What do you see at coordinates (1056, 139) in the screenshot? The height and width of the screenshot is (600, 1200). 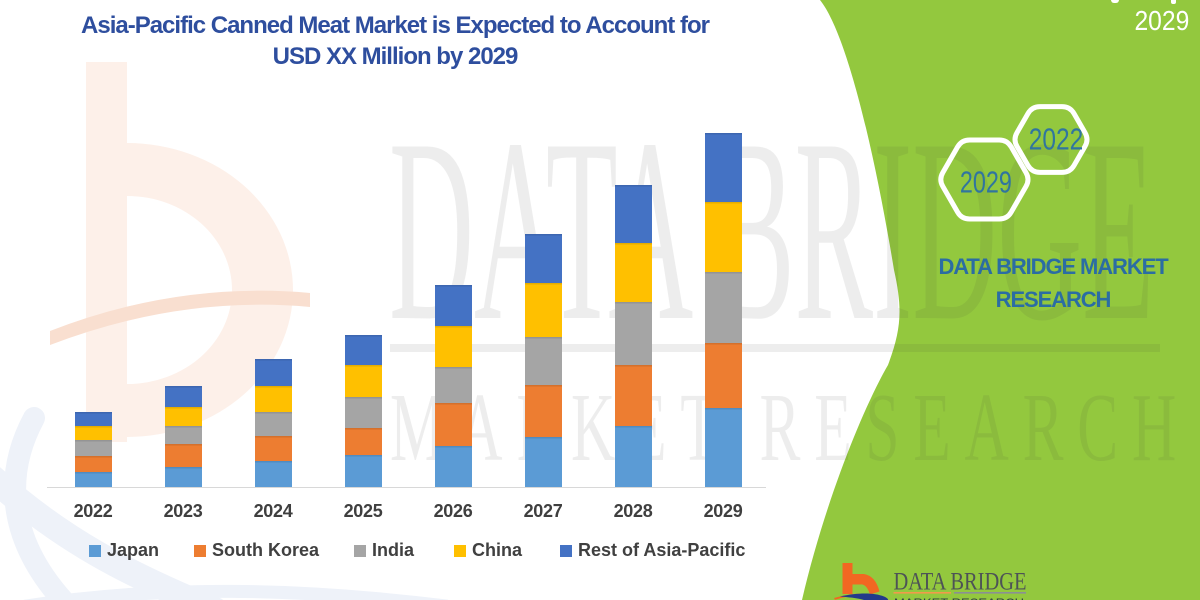 I see `svg-text: 2022` at bounding box center [1056, 139].